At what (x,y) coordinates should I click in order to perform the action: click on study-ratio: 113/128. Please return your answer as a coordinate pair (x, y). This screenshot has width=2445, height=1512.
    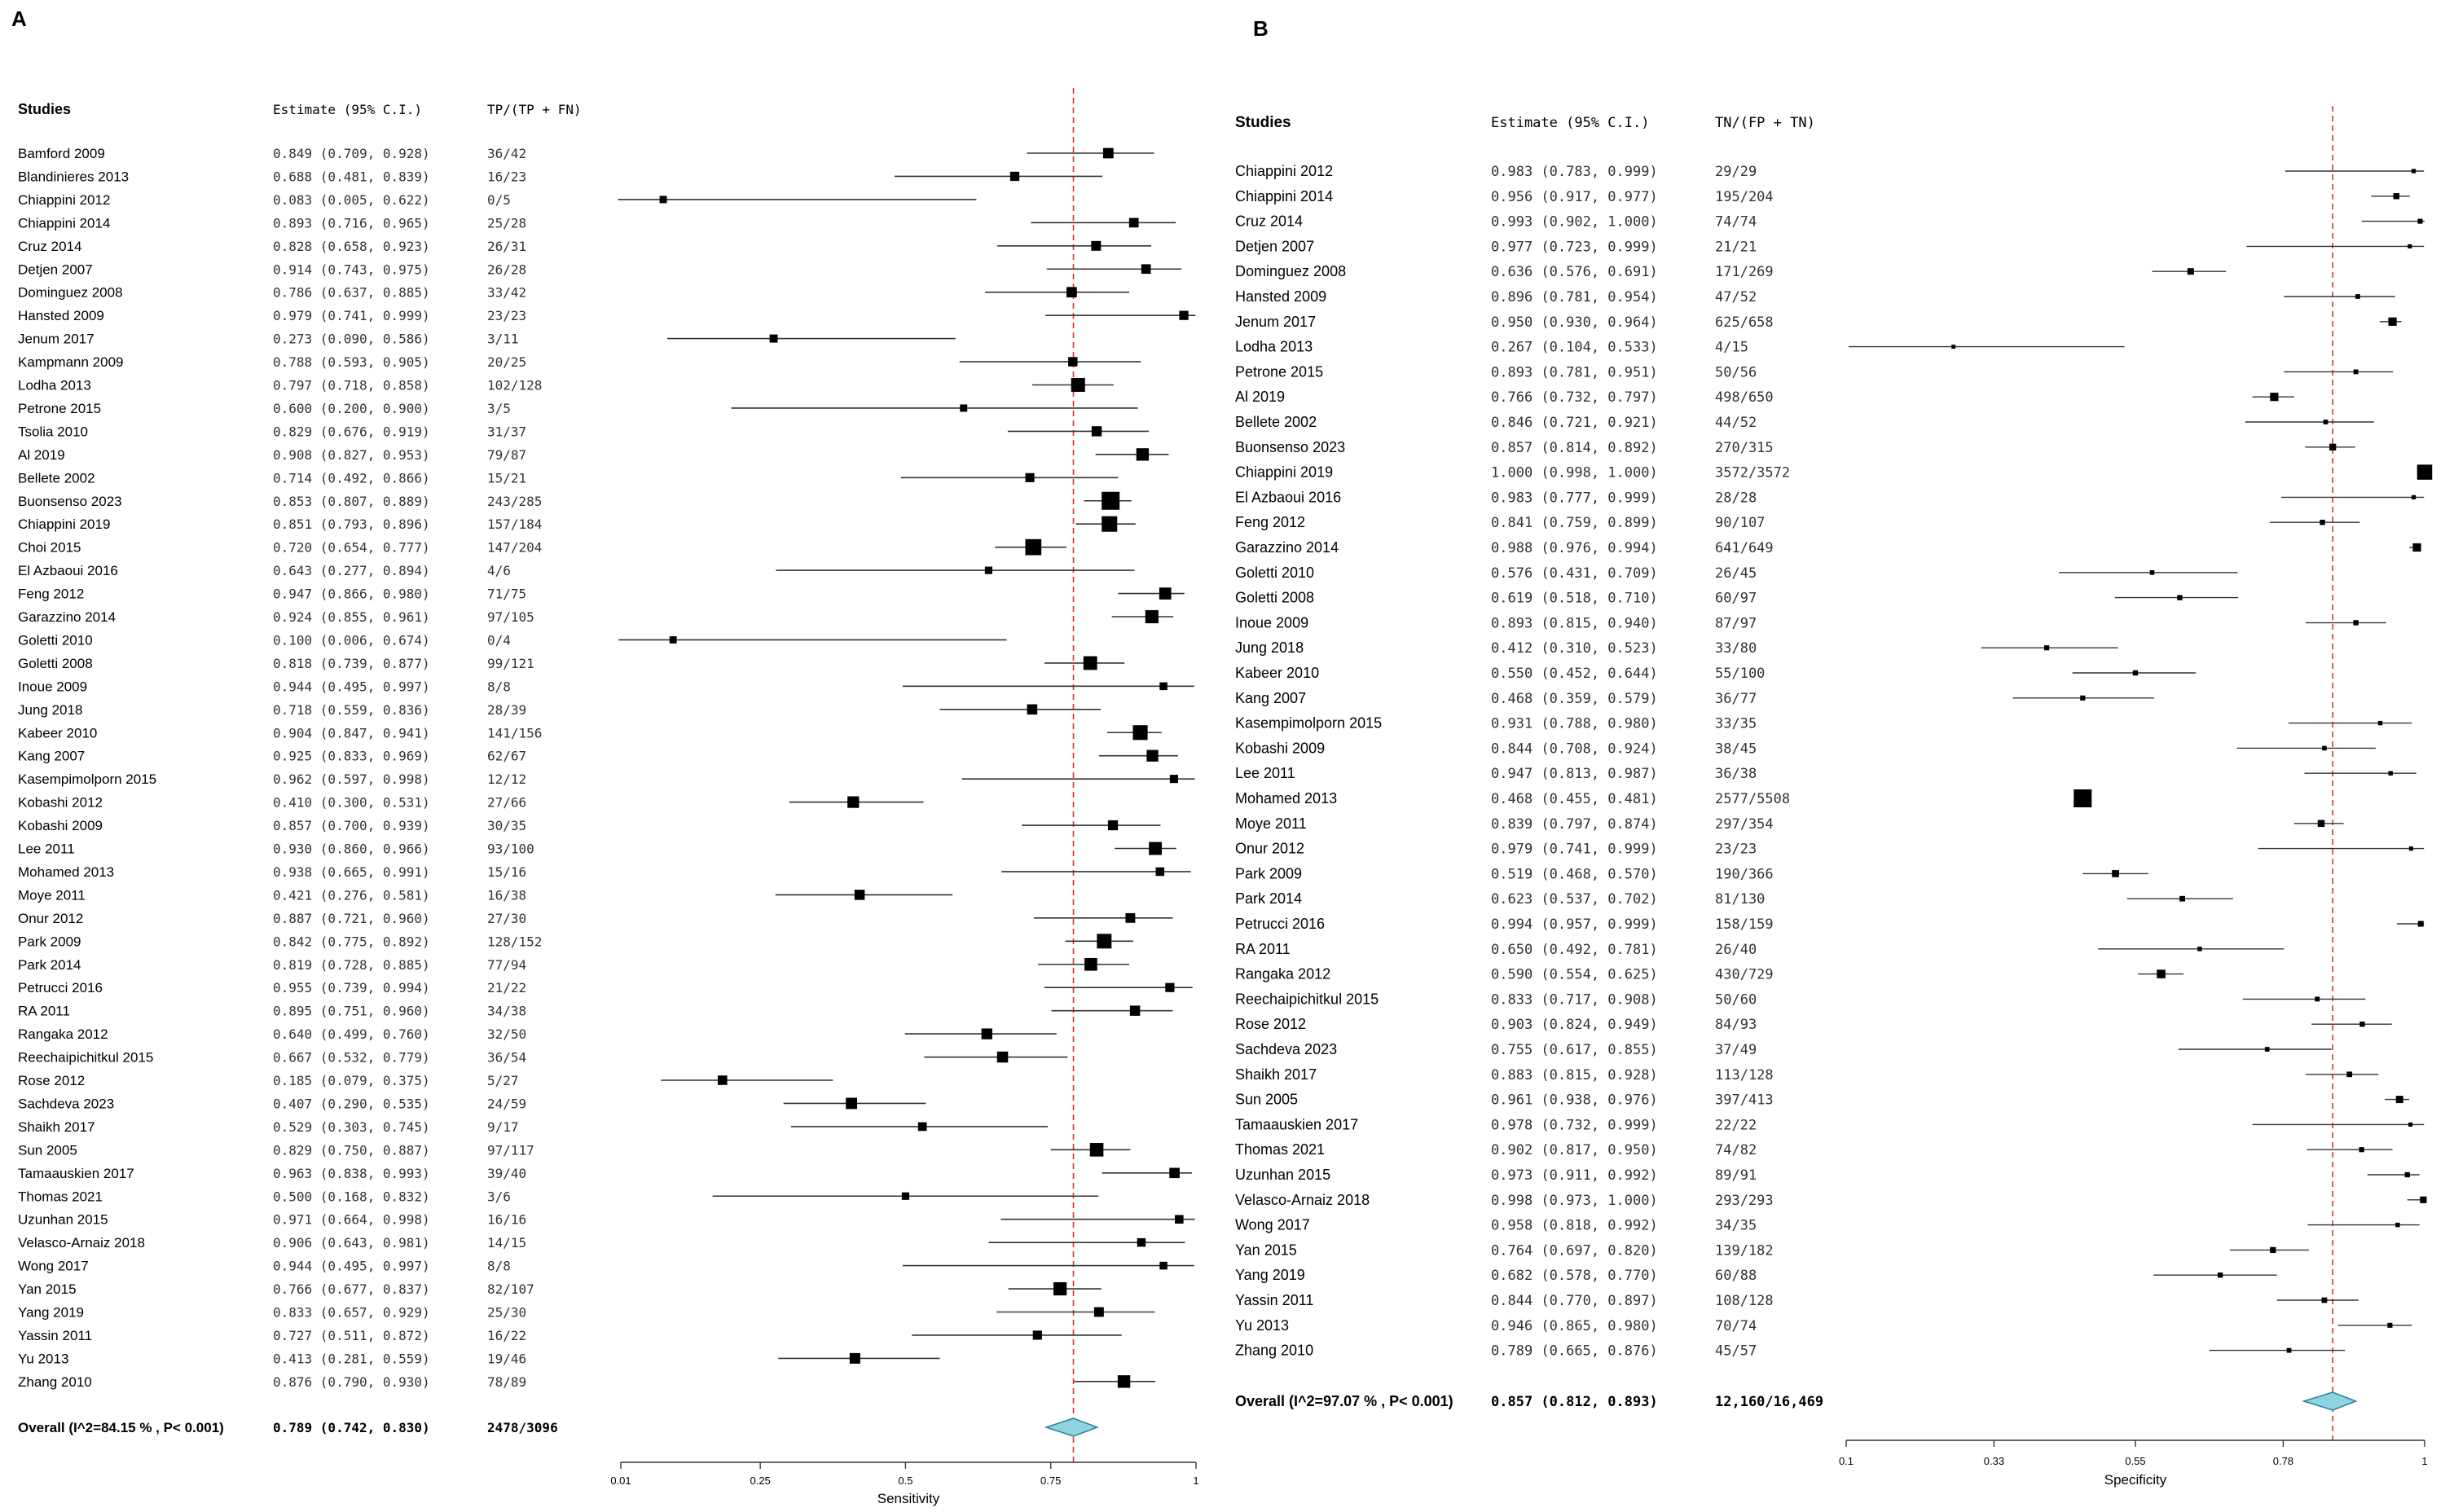
    Looking at the image, I should click on (1744, 1075).